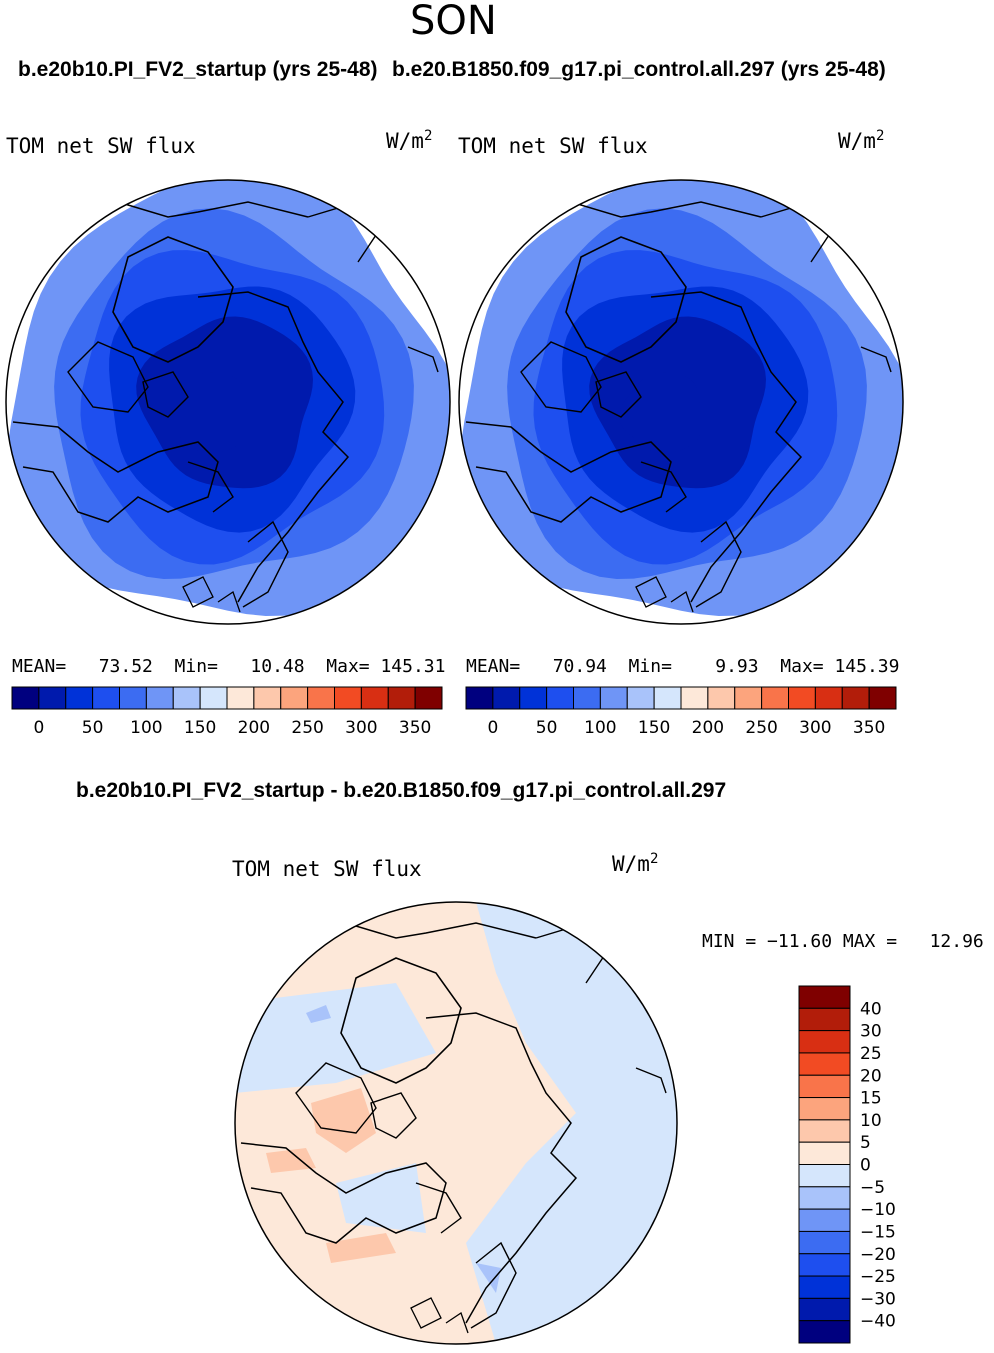 The image size is (994, 1353). Describe the element at coordinates (878, 1210) in the screenshot. I see `diff-colorbar-tick-label: −10` at that location.